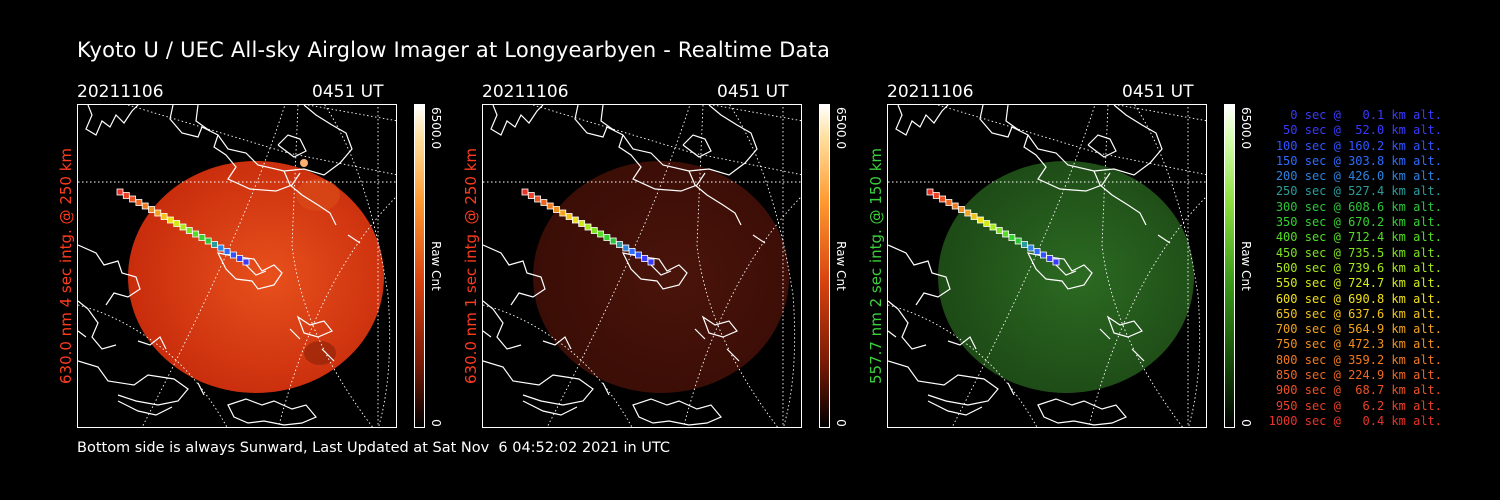 Image resolution: width=1500 pixels, height=500 pixels. I want to click on panel-3-image, so click(1047, 266).